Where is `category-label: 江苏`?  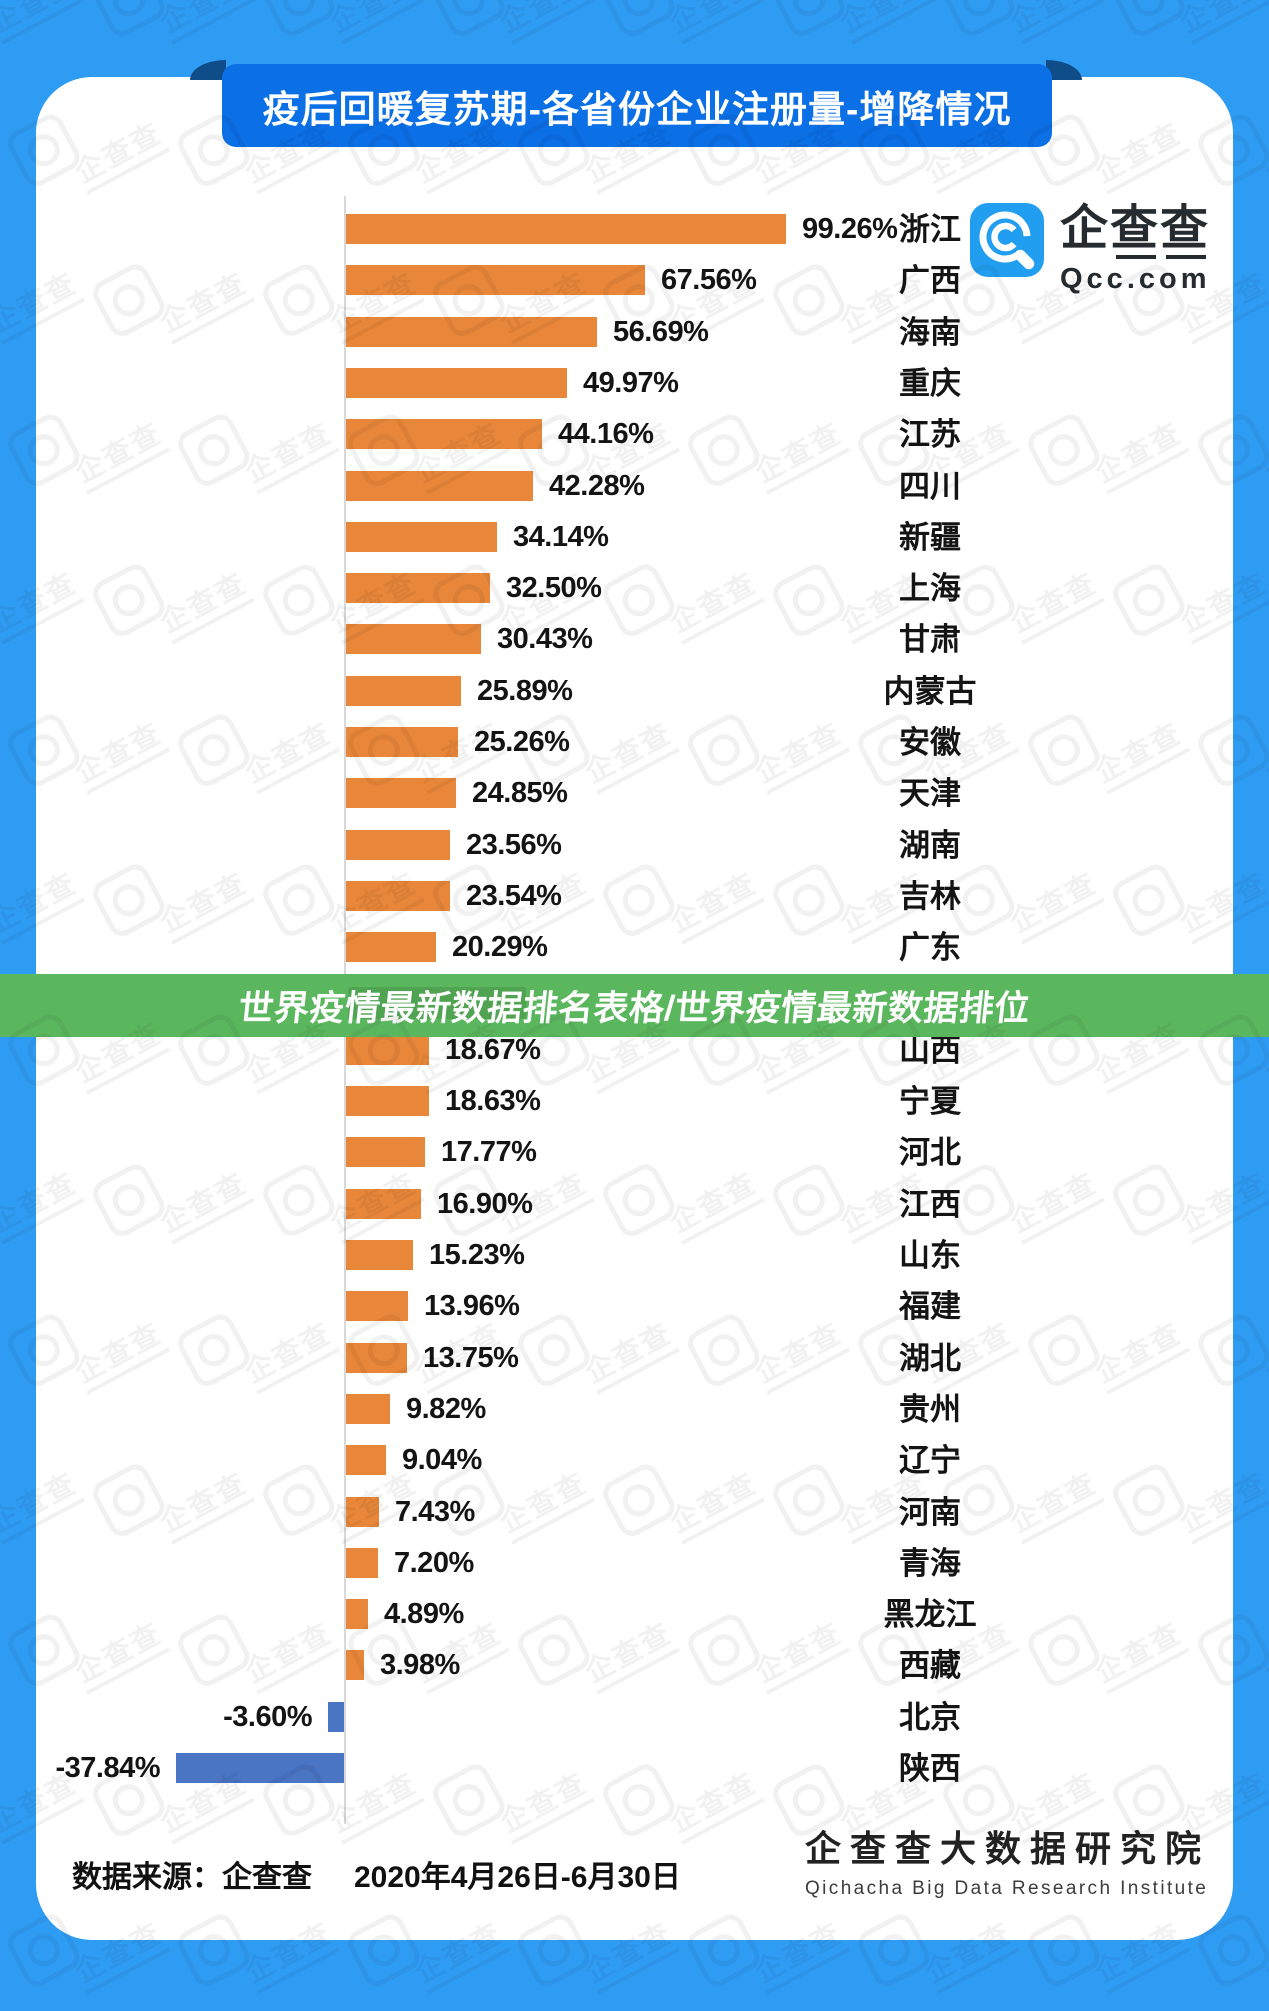 category-label: 江苏 is located at coordinates (930, 434).